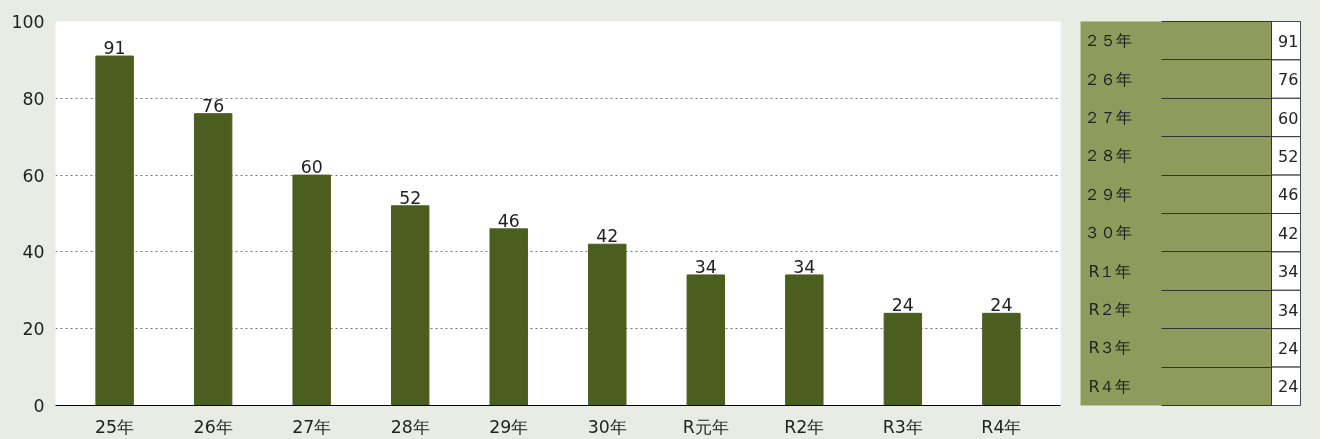 The image size is (1332, 439). What do you see at coordinates (33, 329) in the screenshot?
I see `y-tick-label: 20` at bounding box center [33, 329].